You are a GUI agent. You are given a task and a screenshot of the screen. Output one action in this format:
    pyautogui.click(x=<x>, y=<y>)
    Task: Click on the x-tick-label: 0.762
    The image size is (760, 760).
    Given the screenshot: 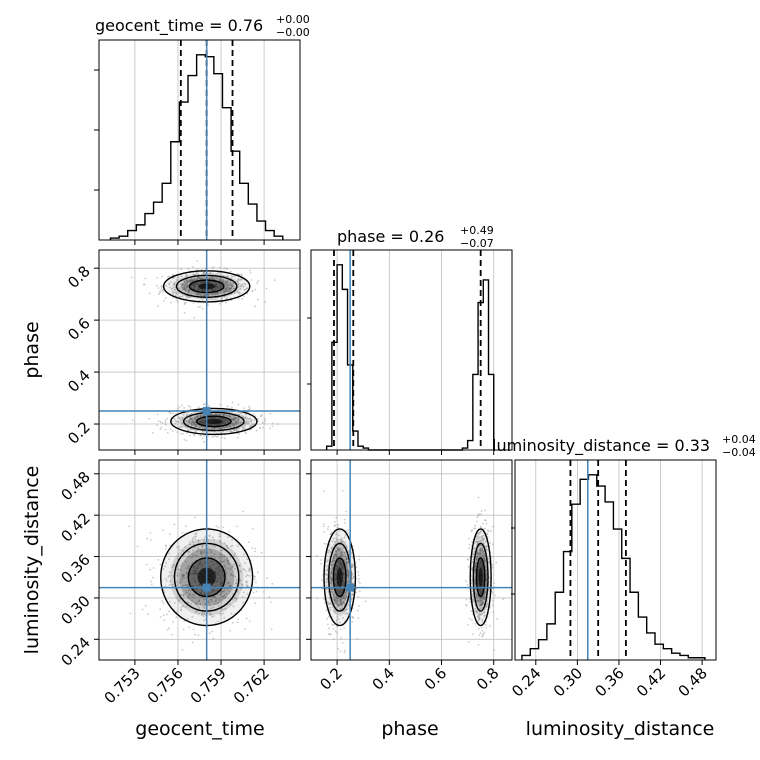 What is the action you would take?
    pyautogui.click(x=251, y=685)
    